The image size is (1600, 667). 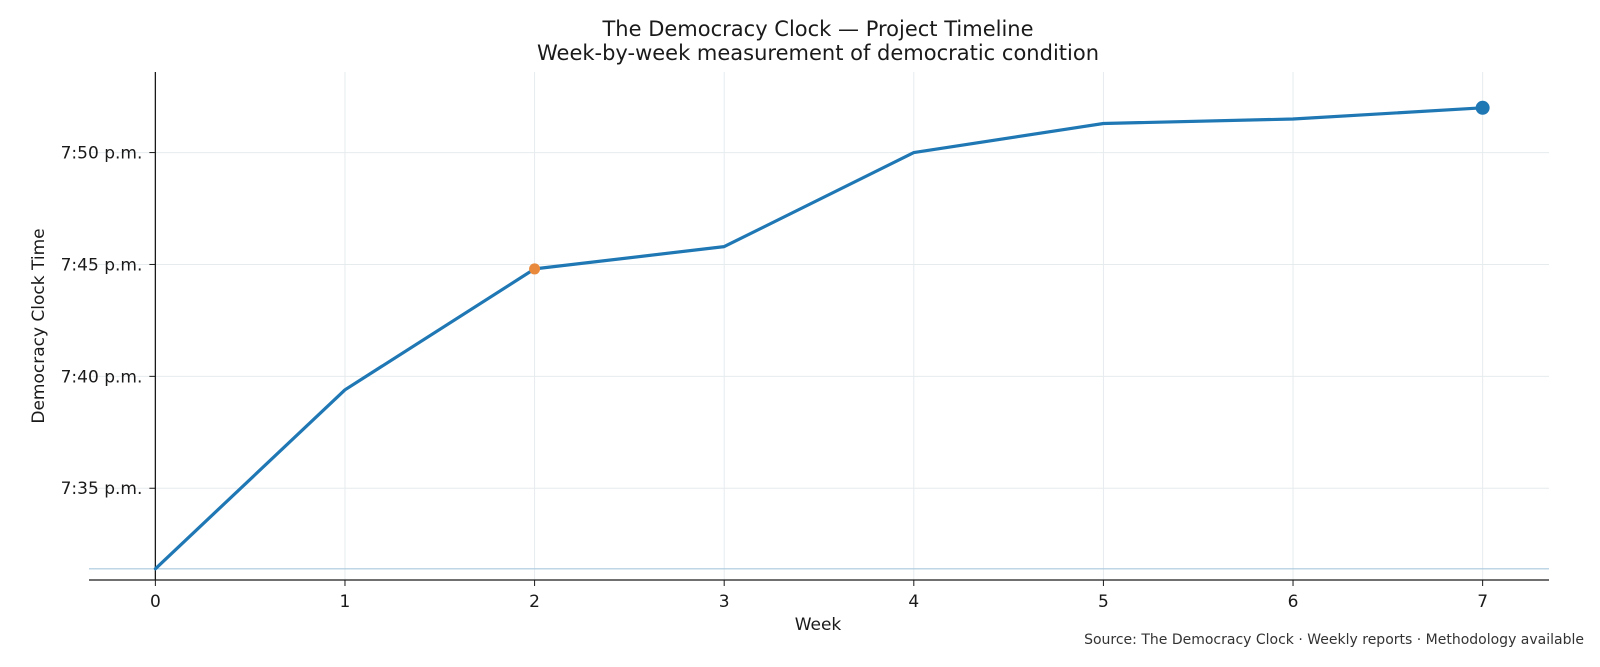 What do you see at coordinates (817, 29) in the screenshot?
I see `chart-title: The Democracy Clock — Project Timeline` at bounding box center [817, 29].